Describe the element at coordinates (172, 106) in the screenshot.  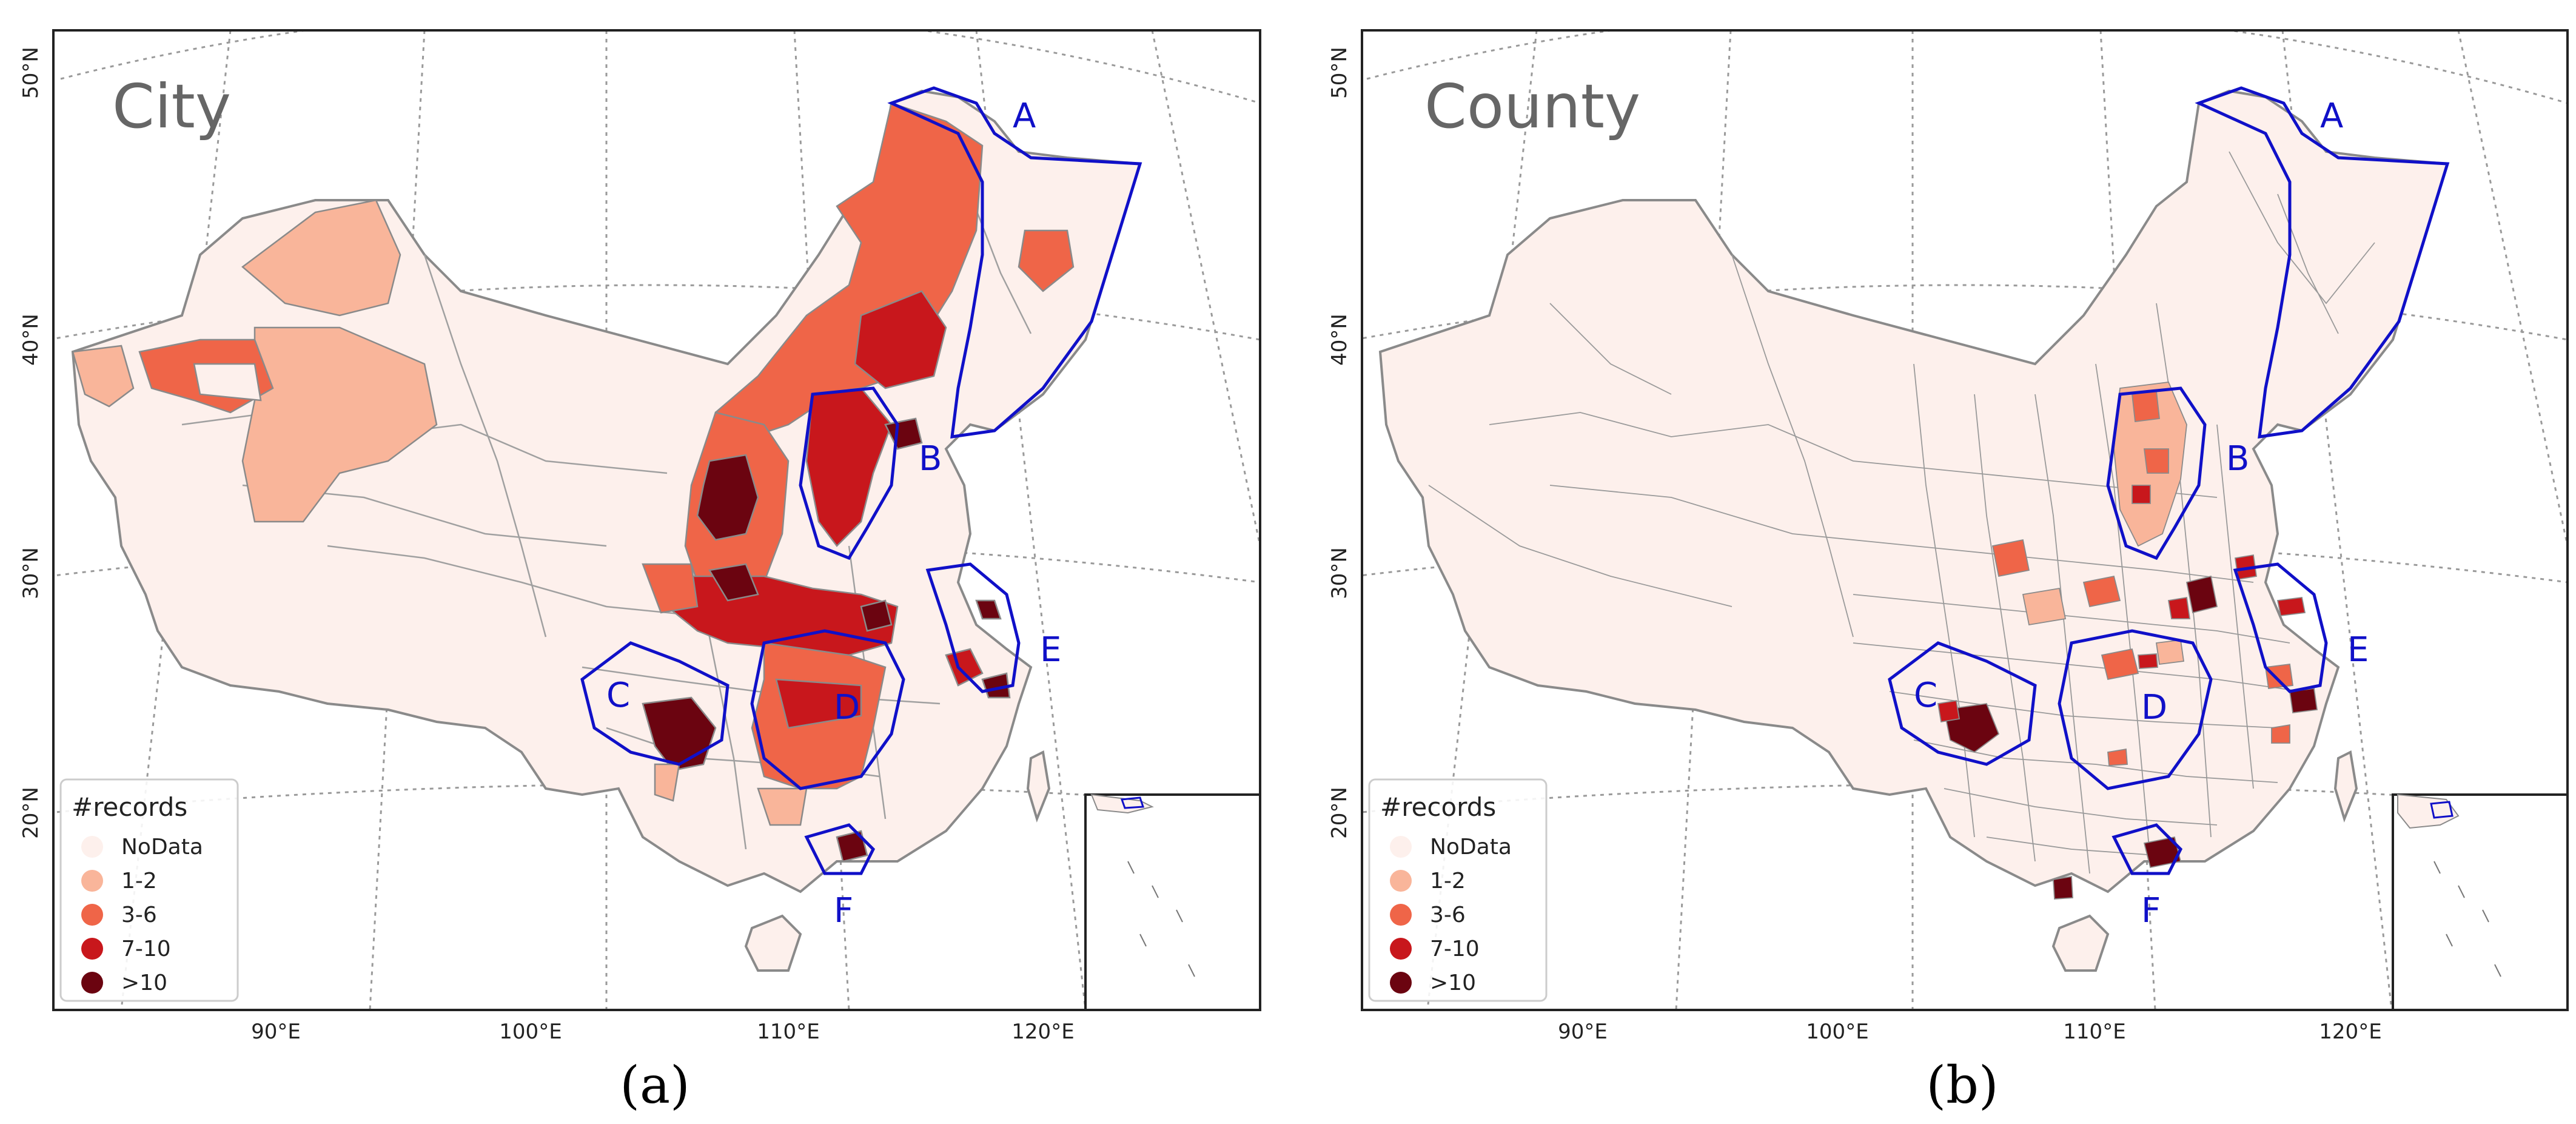
I see `panel-title: City` at that location.